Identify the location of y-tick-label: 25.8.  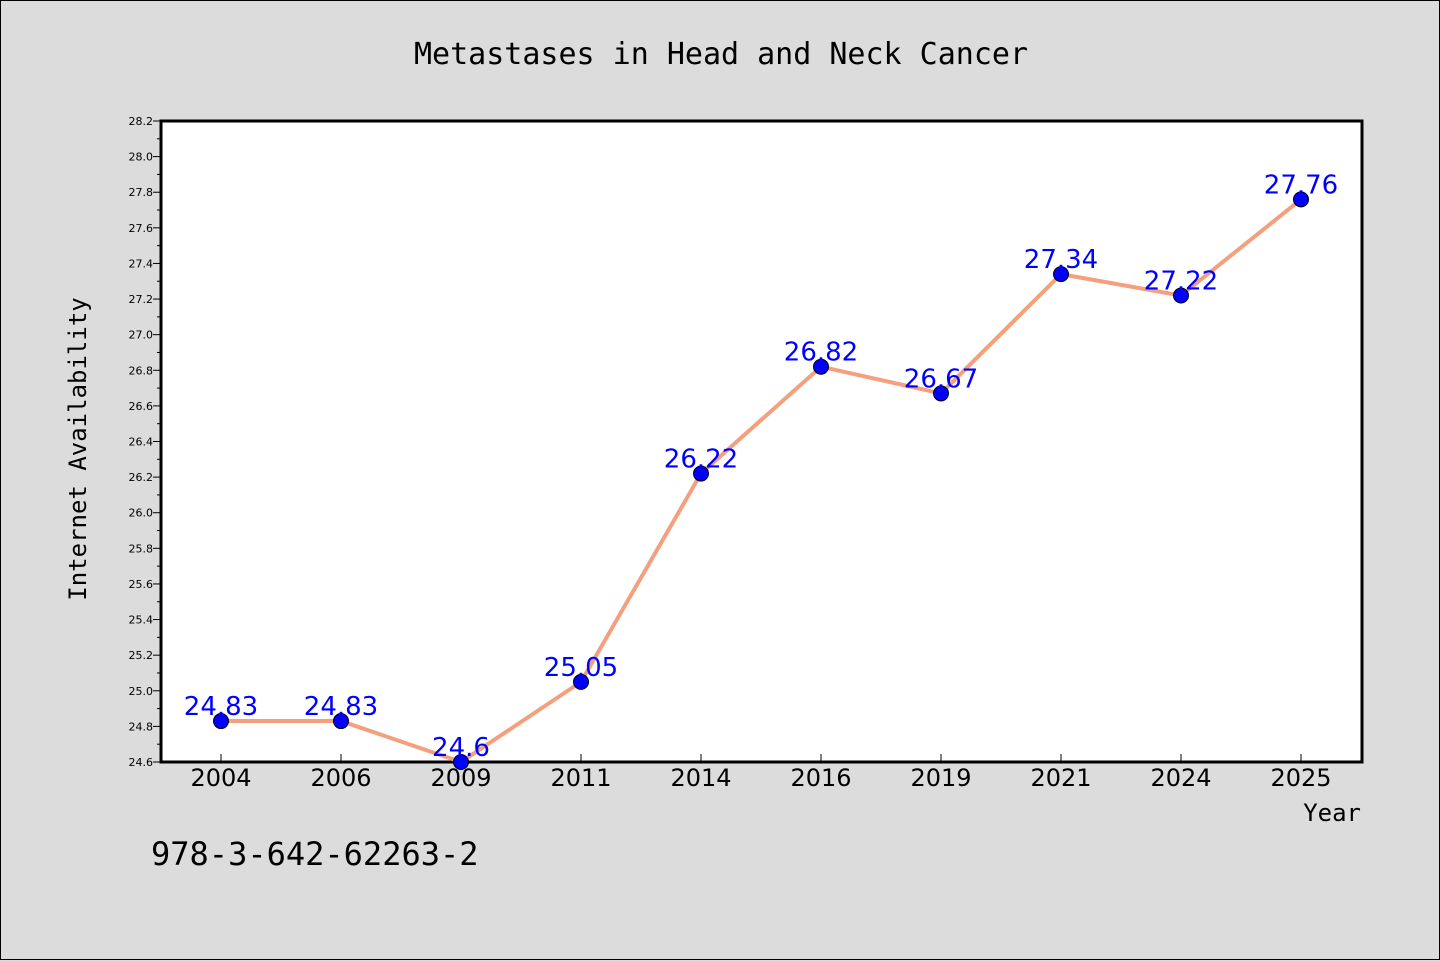
(141, 548).